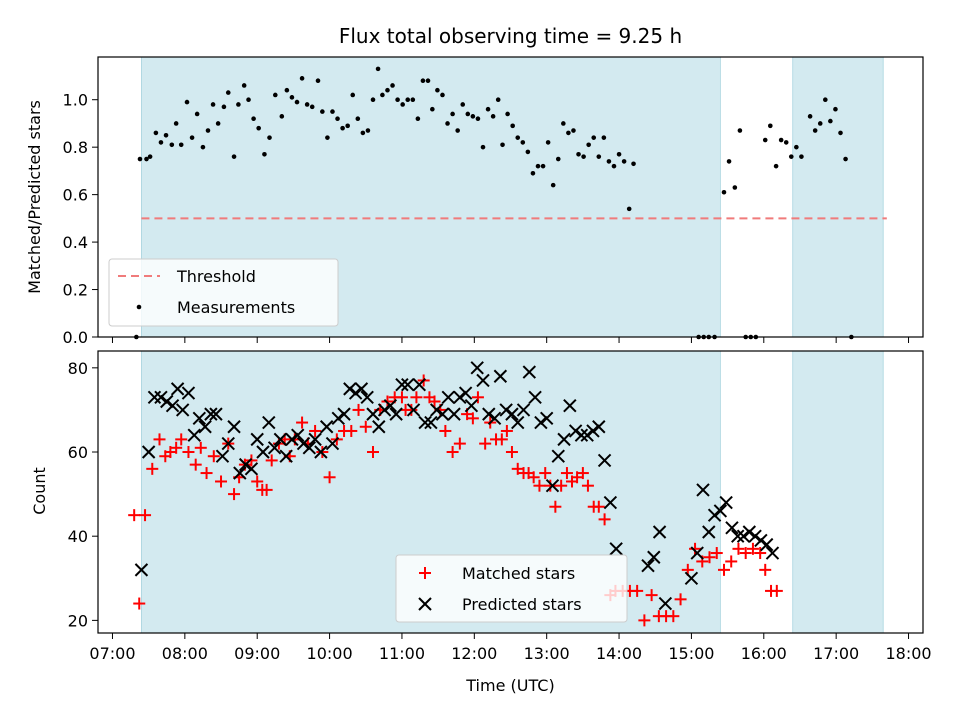 This screenshot has width=960, height=720. I want to click on x-axis-label: Time (UTC), so click(509, 685).